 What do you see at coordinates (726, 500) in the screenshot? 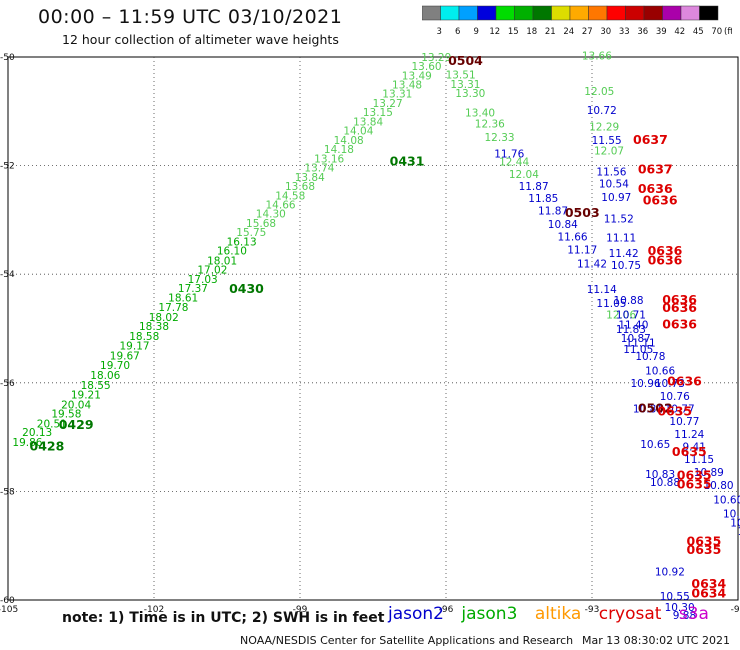
I see `swh-point: 10.60` at bounding box center [726, 500].